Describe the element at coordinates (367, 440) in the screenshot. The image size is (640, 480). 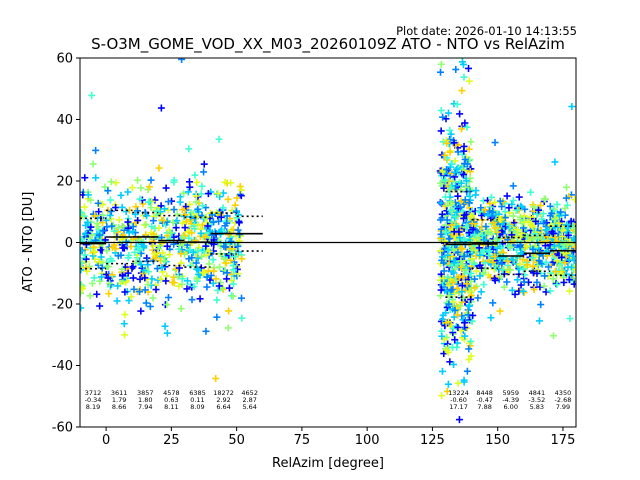
I see `x-tick-label: 100` at that location.